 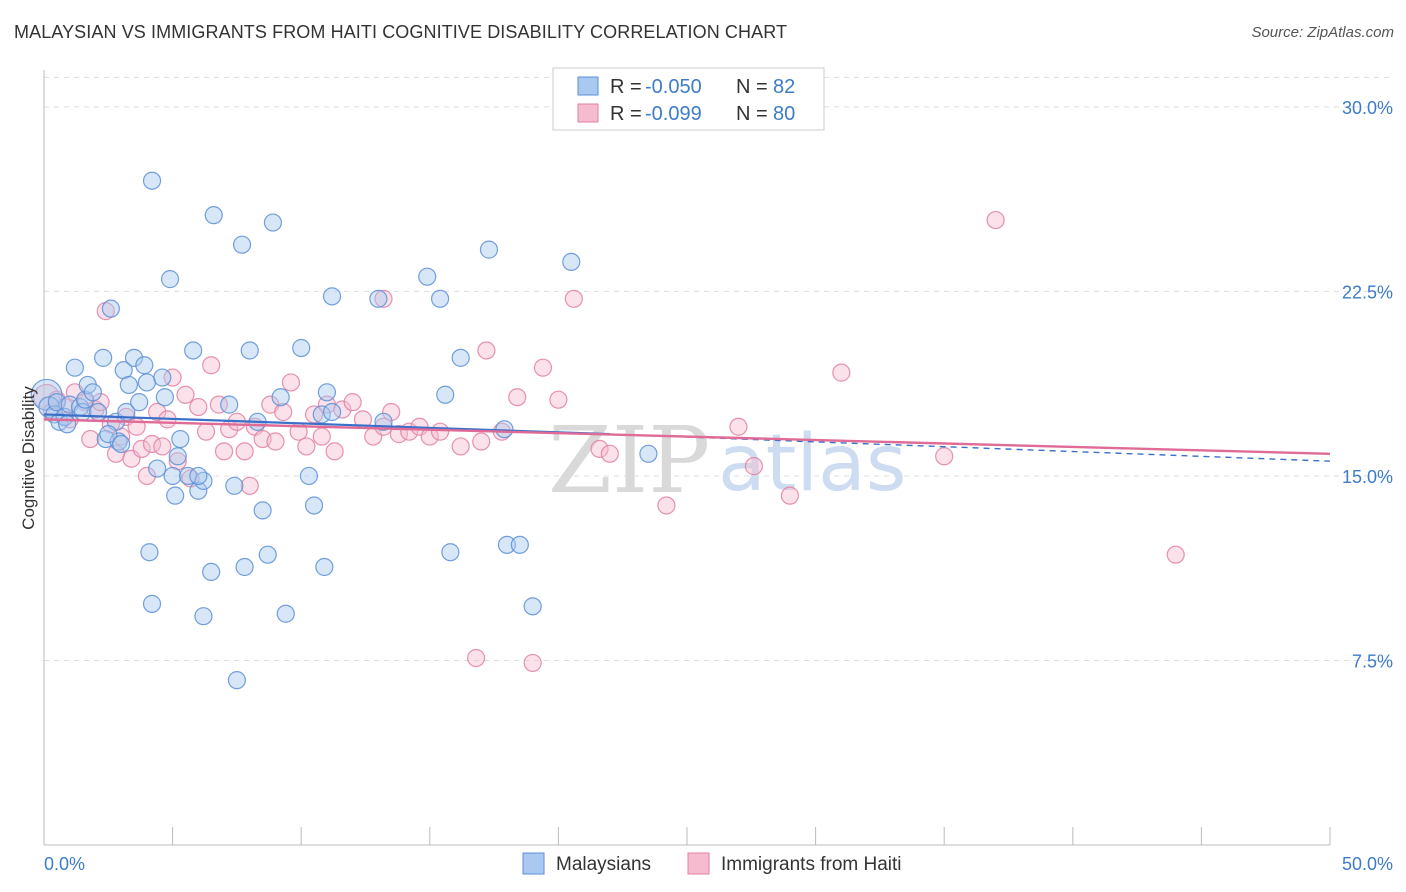 What do you see at coordinates (1367, 477) in the screenshot?
I see `y-tick-label-1: 15.0%` at bounding box center [1367, 477].